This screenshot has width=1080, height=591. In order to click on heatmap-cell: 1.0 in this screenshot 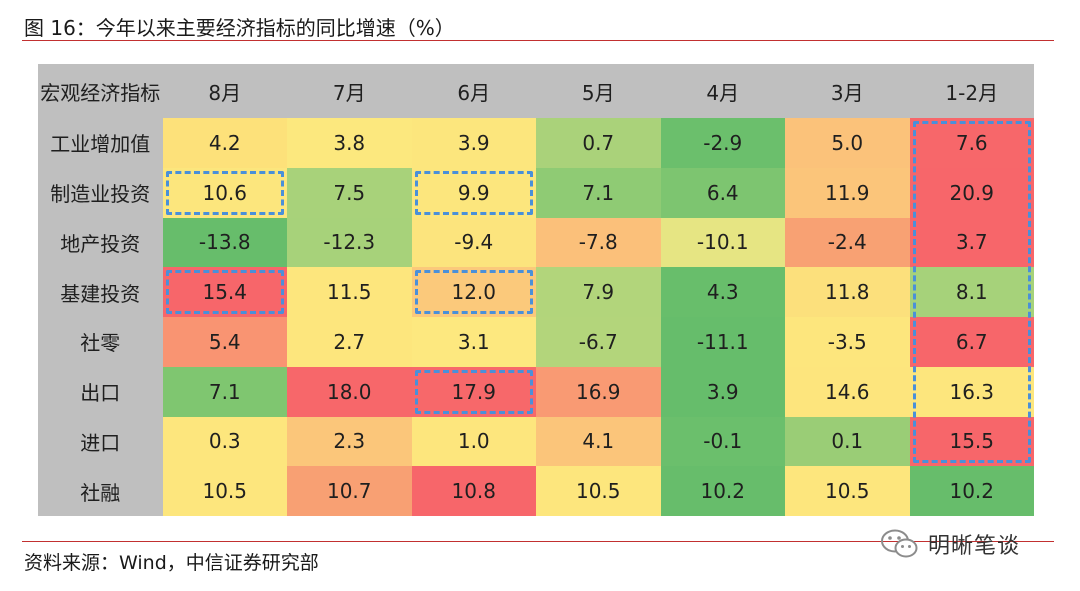, I will do `click(473, 441)`.